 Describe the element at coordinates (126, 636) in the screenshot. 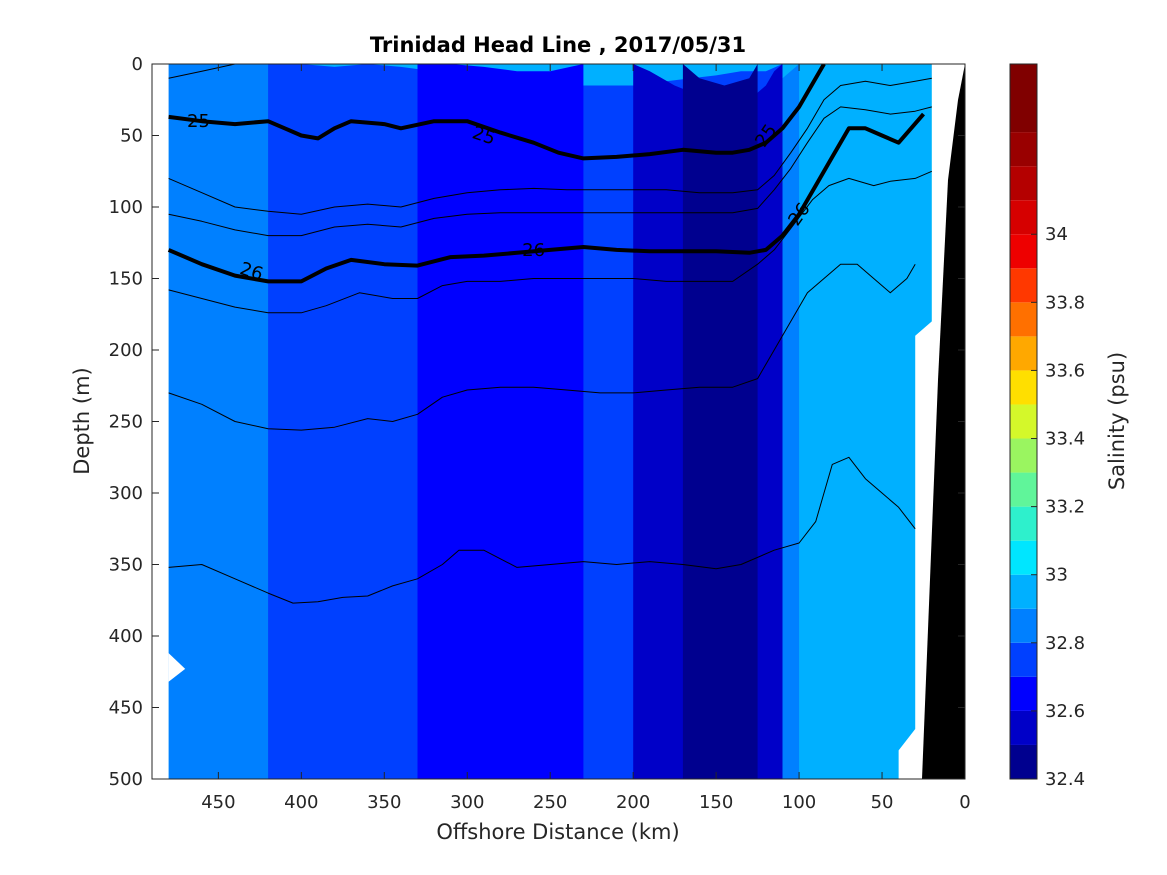

I see `y-tick-label: 400` at that location.